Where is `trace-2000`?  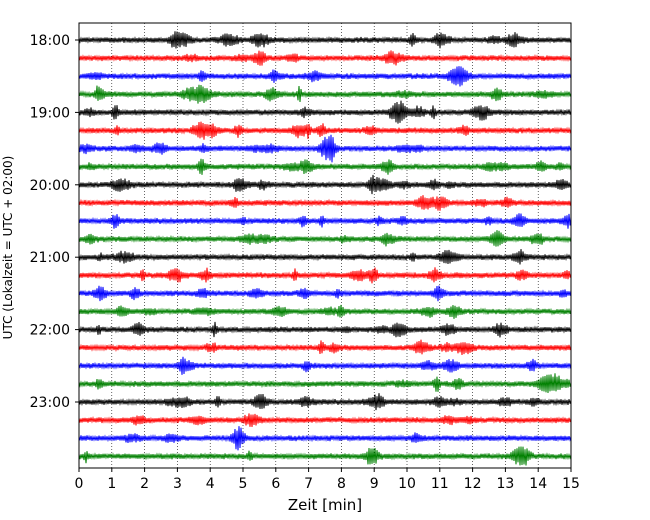
trace-2000 is located at coordinates (325, 184).